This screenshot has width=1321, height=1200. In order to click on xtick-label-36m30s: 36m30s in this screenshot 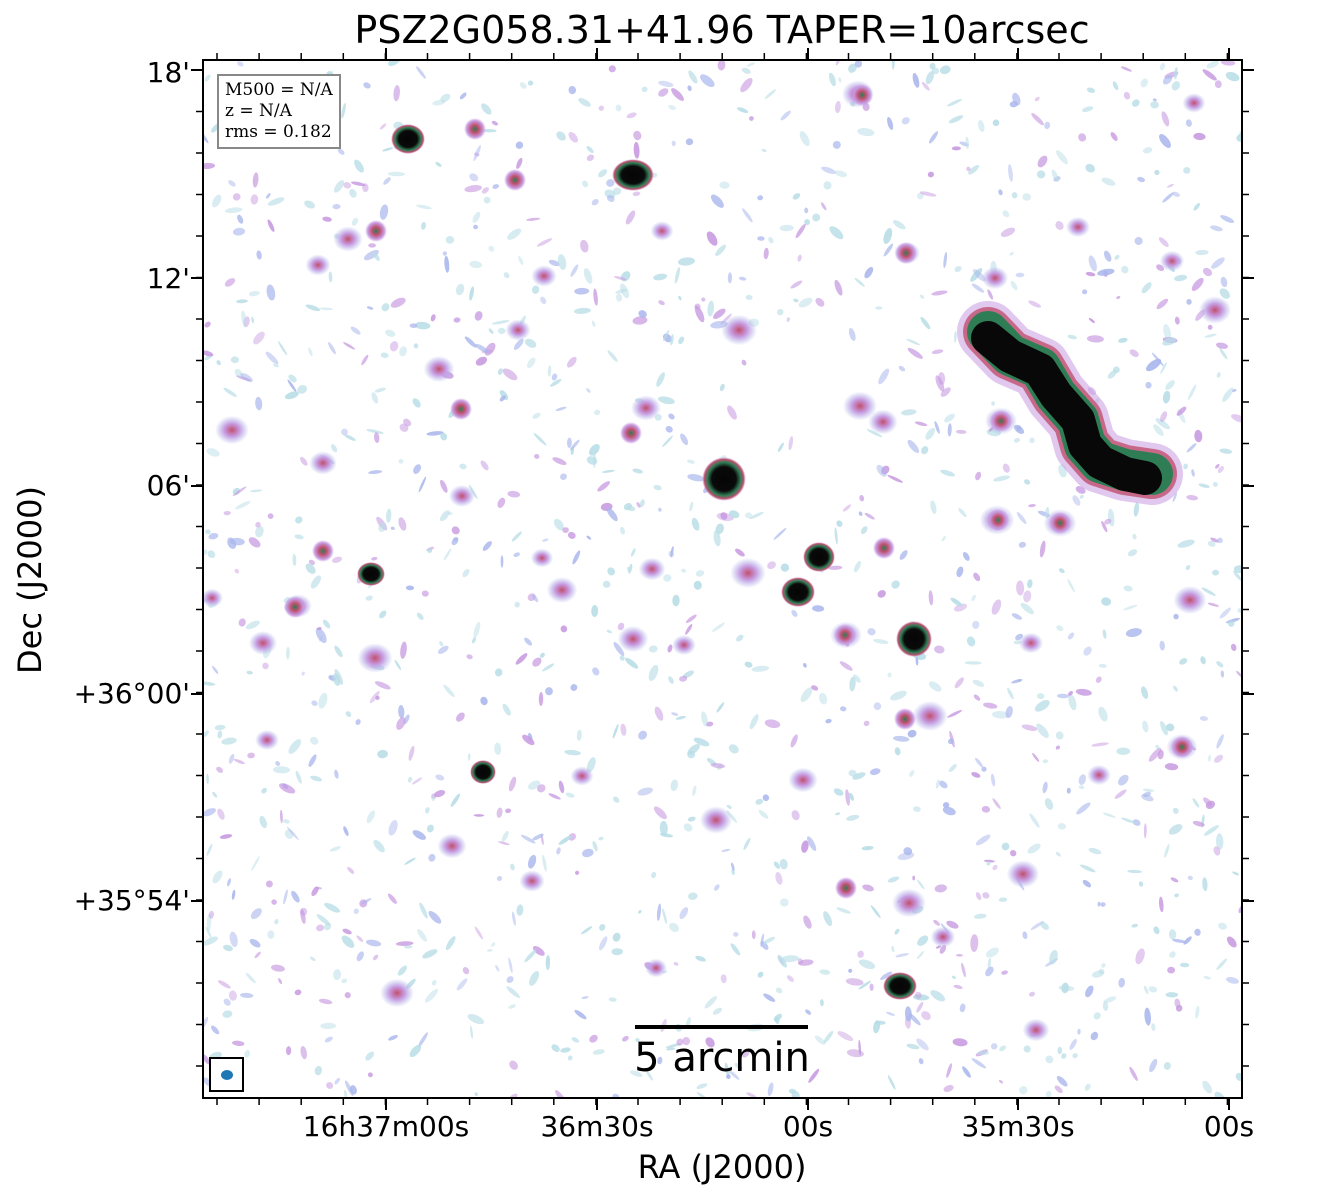, I will do `click(597, 1126)`.